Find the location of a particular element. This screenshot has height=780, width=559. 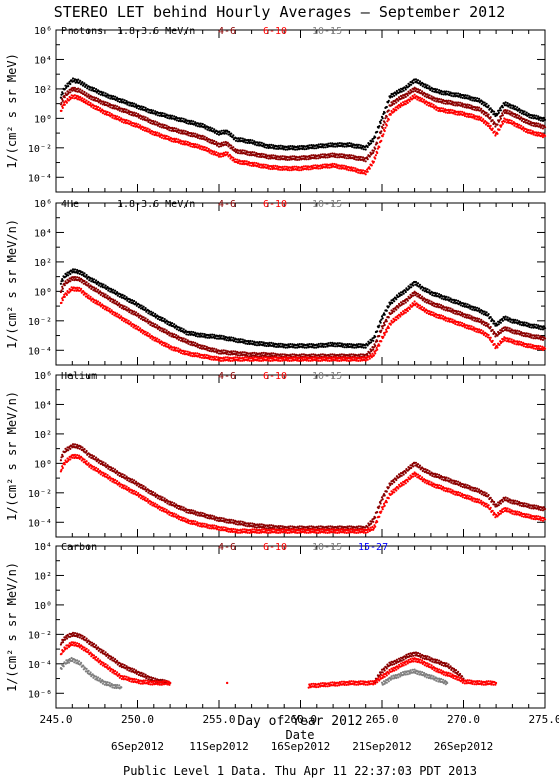

y-tick-label: 10⁻² is located at coordinates (40, 322).